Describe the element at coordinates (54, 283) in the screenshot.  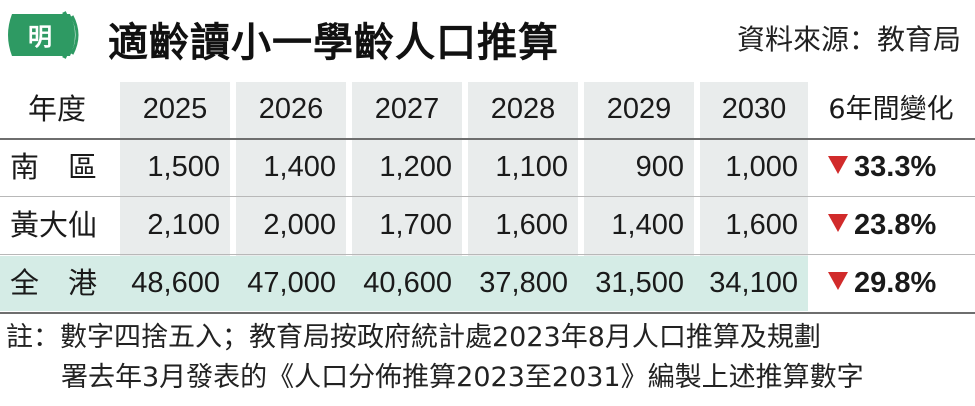
I see `row-label: 全 港` at that location.